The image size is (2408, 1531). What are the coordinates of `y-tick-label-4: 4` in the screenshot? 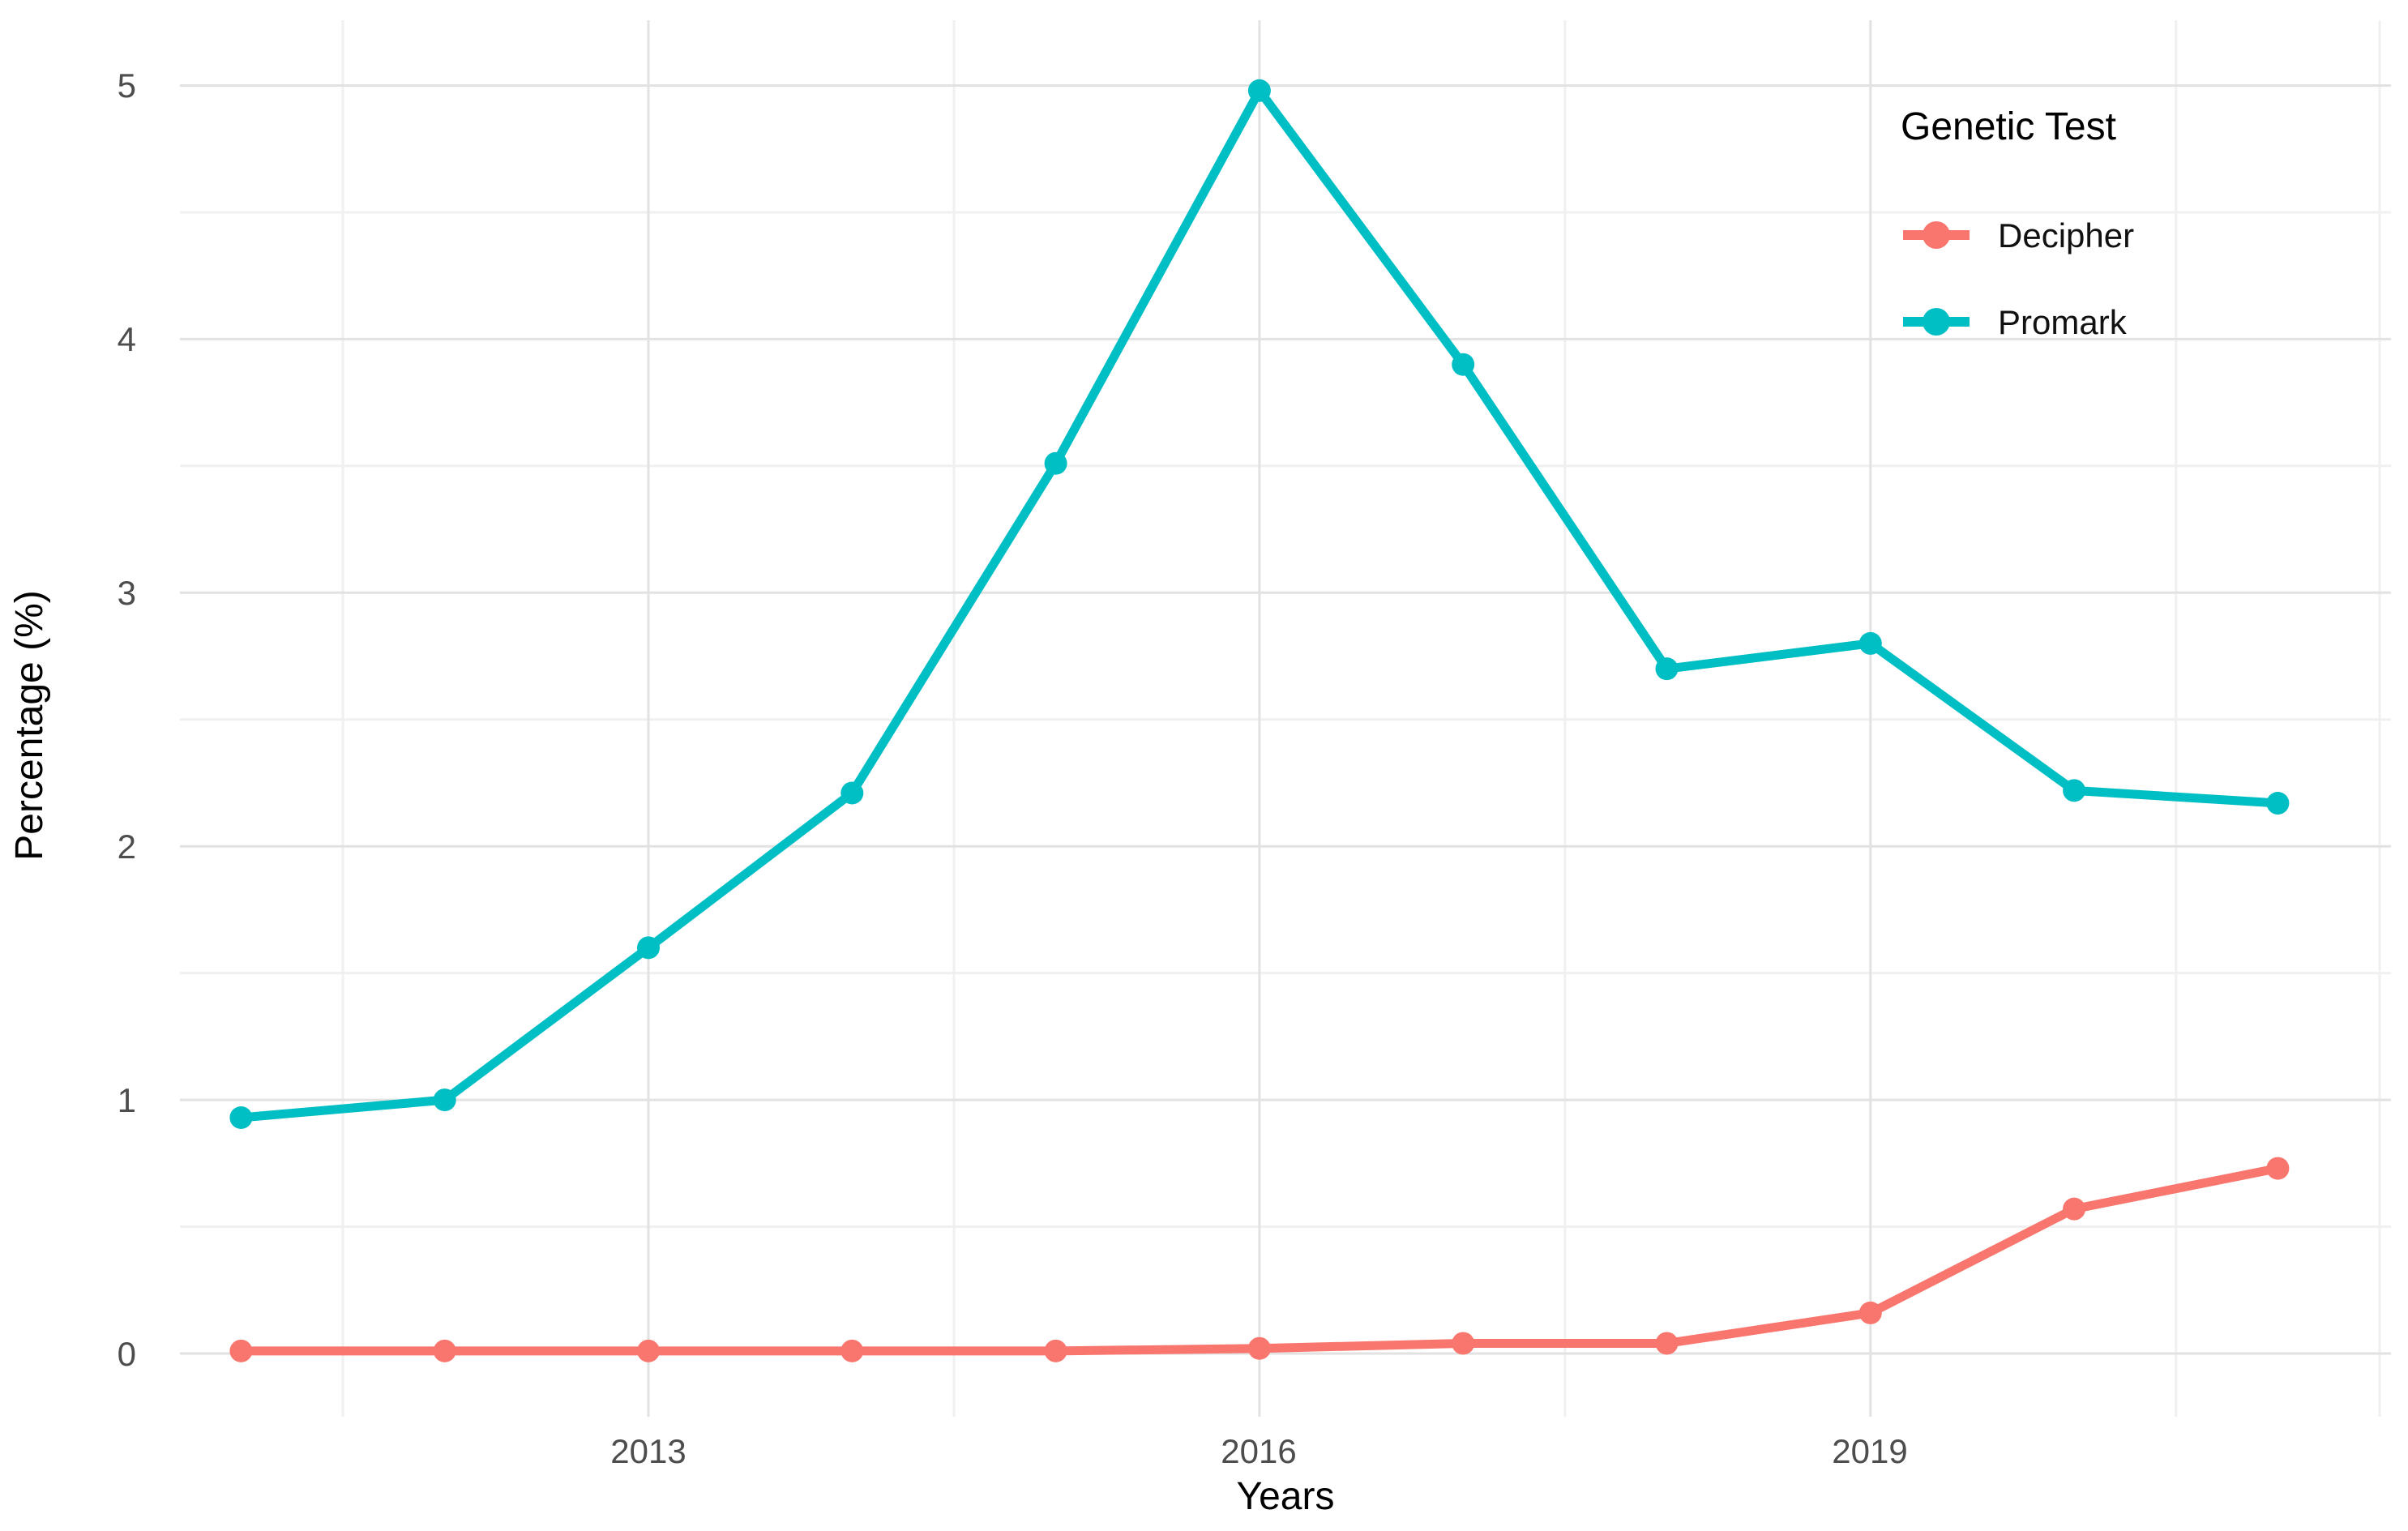 It's located at (127, 339).